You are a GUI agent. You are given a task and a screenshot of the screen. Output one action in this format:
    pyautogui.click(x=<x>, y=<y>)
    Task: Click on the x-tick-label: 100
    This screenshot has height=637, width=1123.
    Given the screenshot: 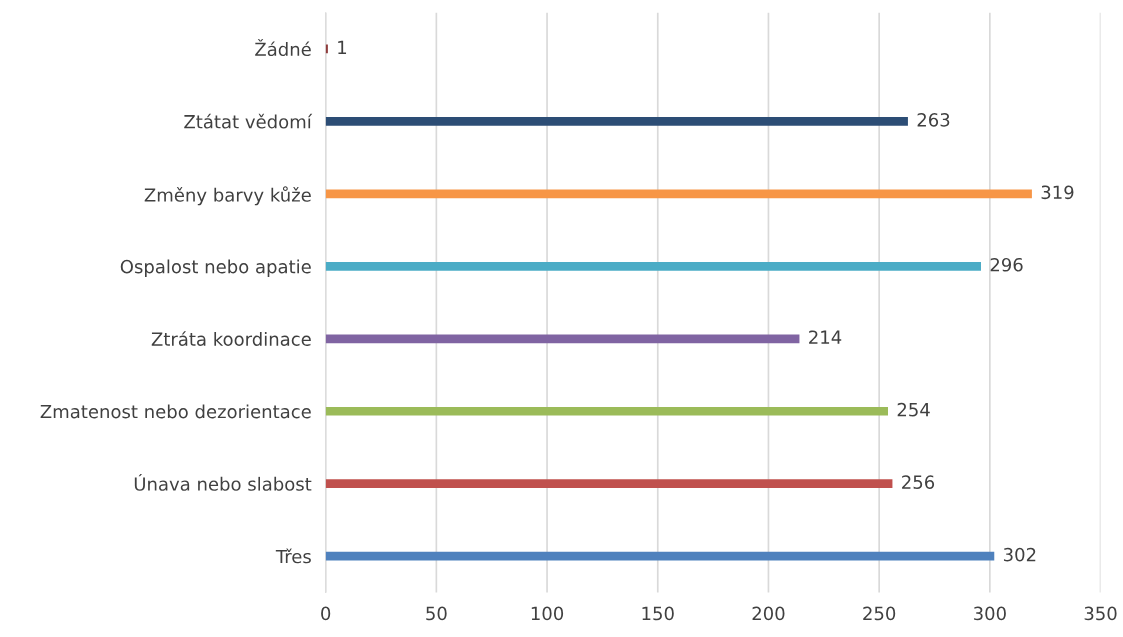 What is the action you would take?
    pyautogui.click(x=547, y=613)
    